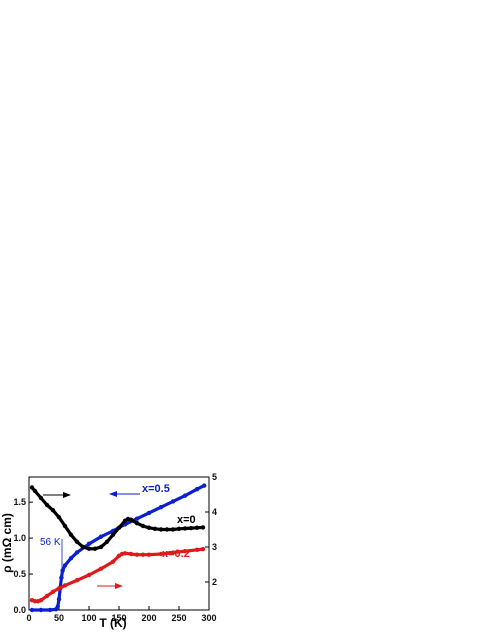  What do you see at coordinates (186, 520) in the screenshot?
I see `series-label-x0: x=0` at bounding box center [186, 520].